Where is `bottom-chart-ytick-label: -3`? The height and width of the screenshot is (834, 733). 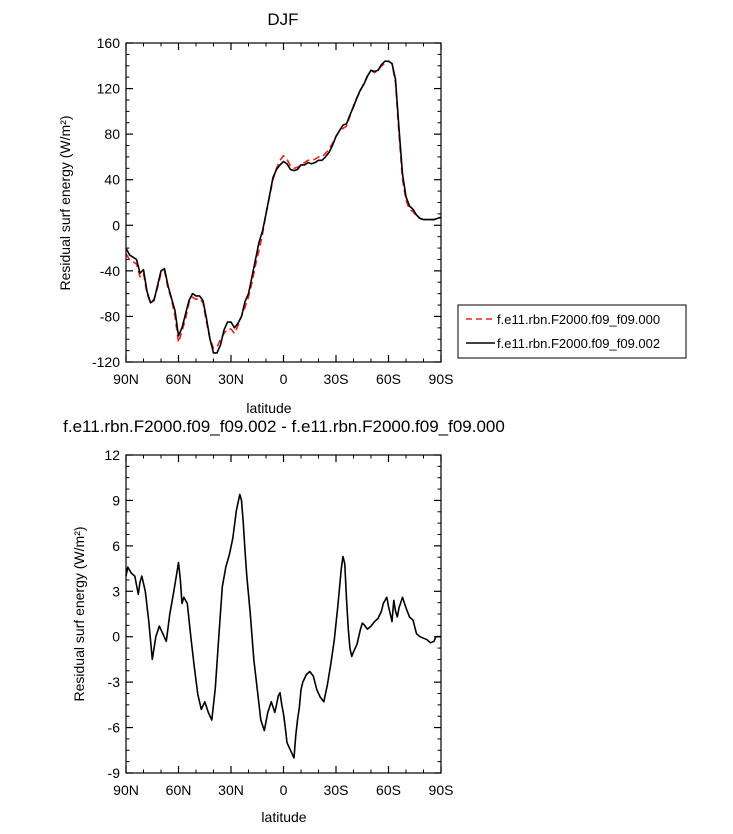
bottom-chart-ytick-label: -3 is located at coordinates (114, 682).